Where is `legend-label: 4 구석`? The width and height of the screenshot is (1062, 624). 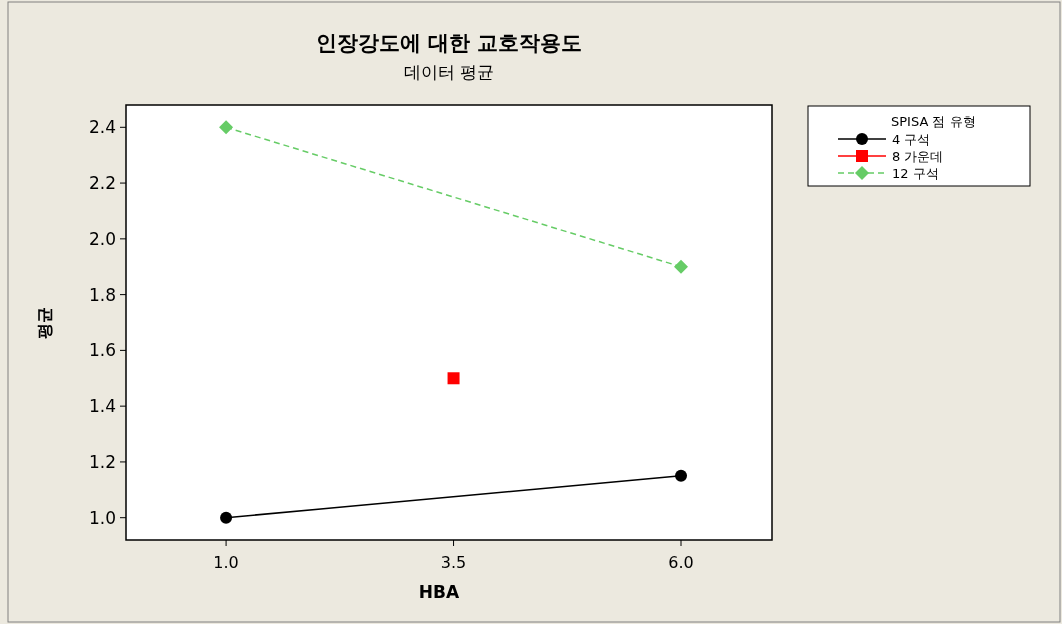 legend-label: 4 구석 is located at coordinates (911, 139).